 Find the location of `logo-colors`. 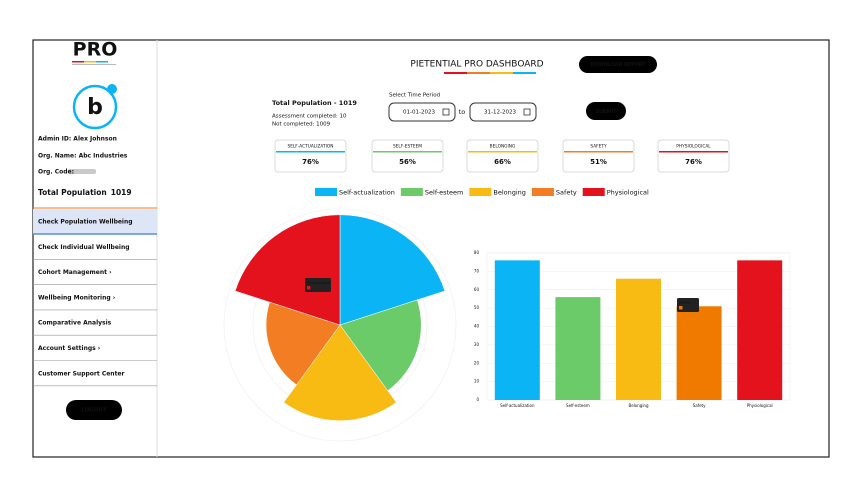

logo-colors is located at coordinates (94, 63).